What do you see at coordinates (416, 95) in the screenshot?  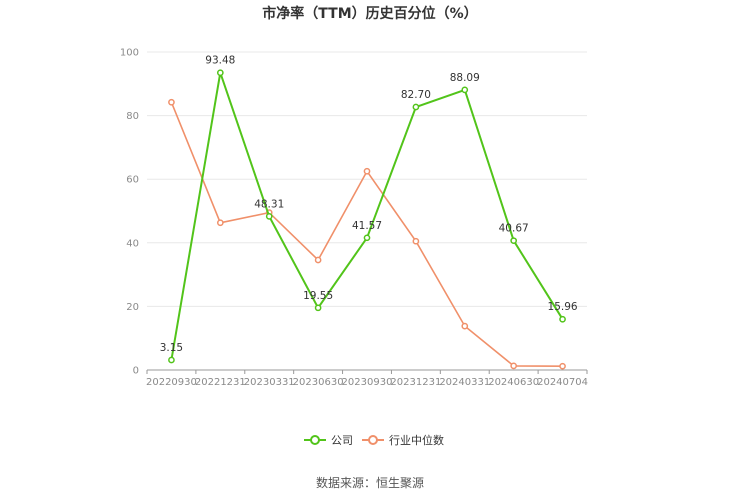 I see `data-label: 82.70` at bounding box center [416, 95].